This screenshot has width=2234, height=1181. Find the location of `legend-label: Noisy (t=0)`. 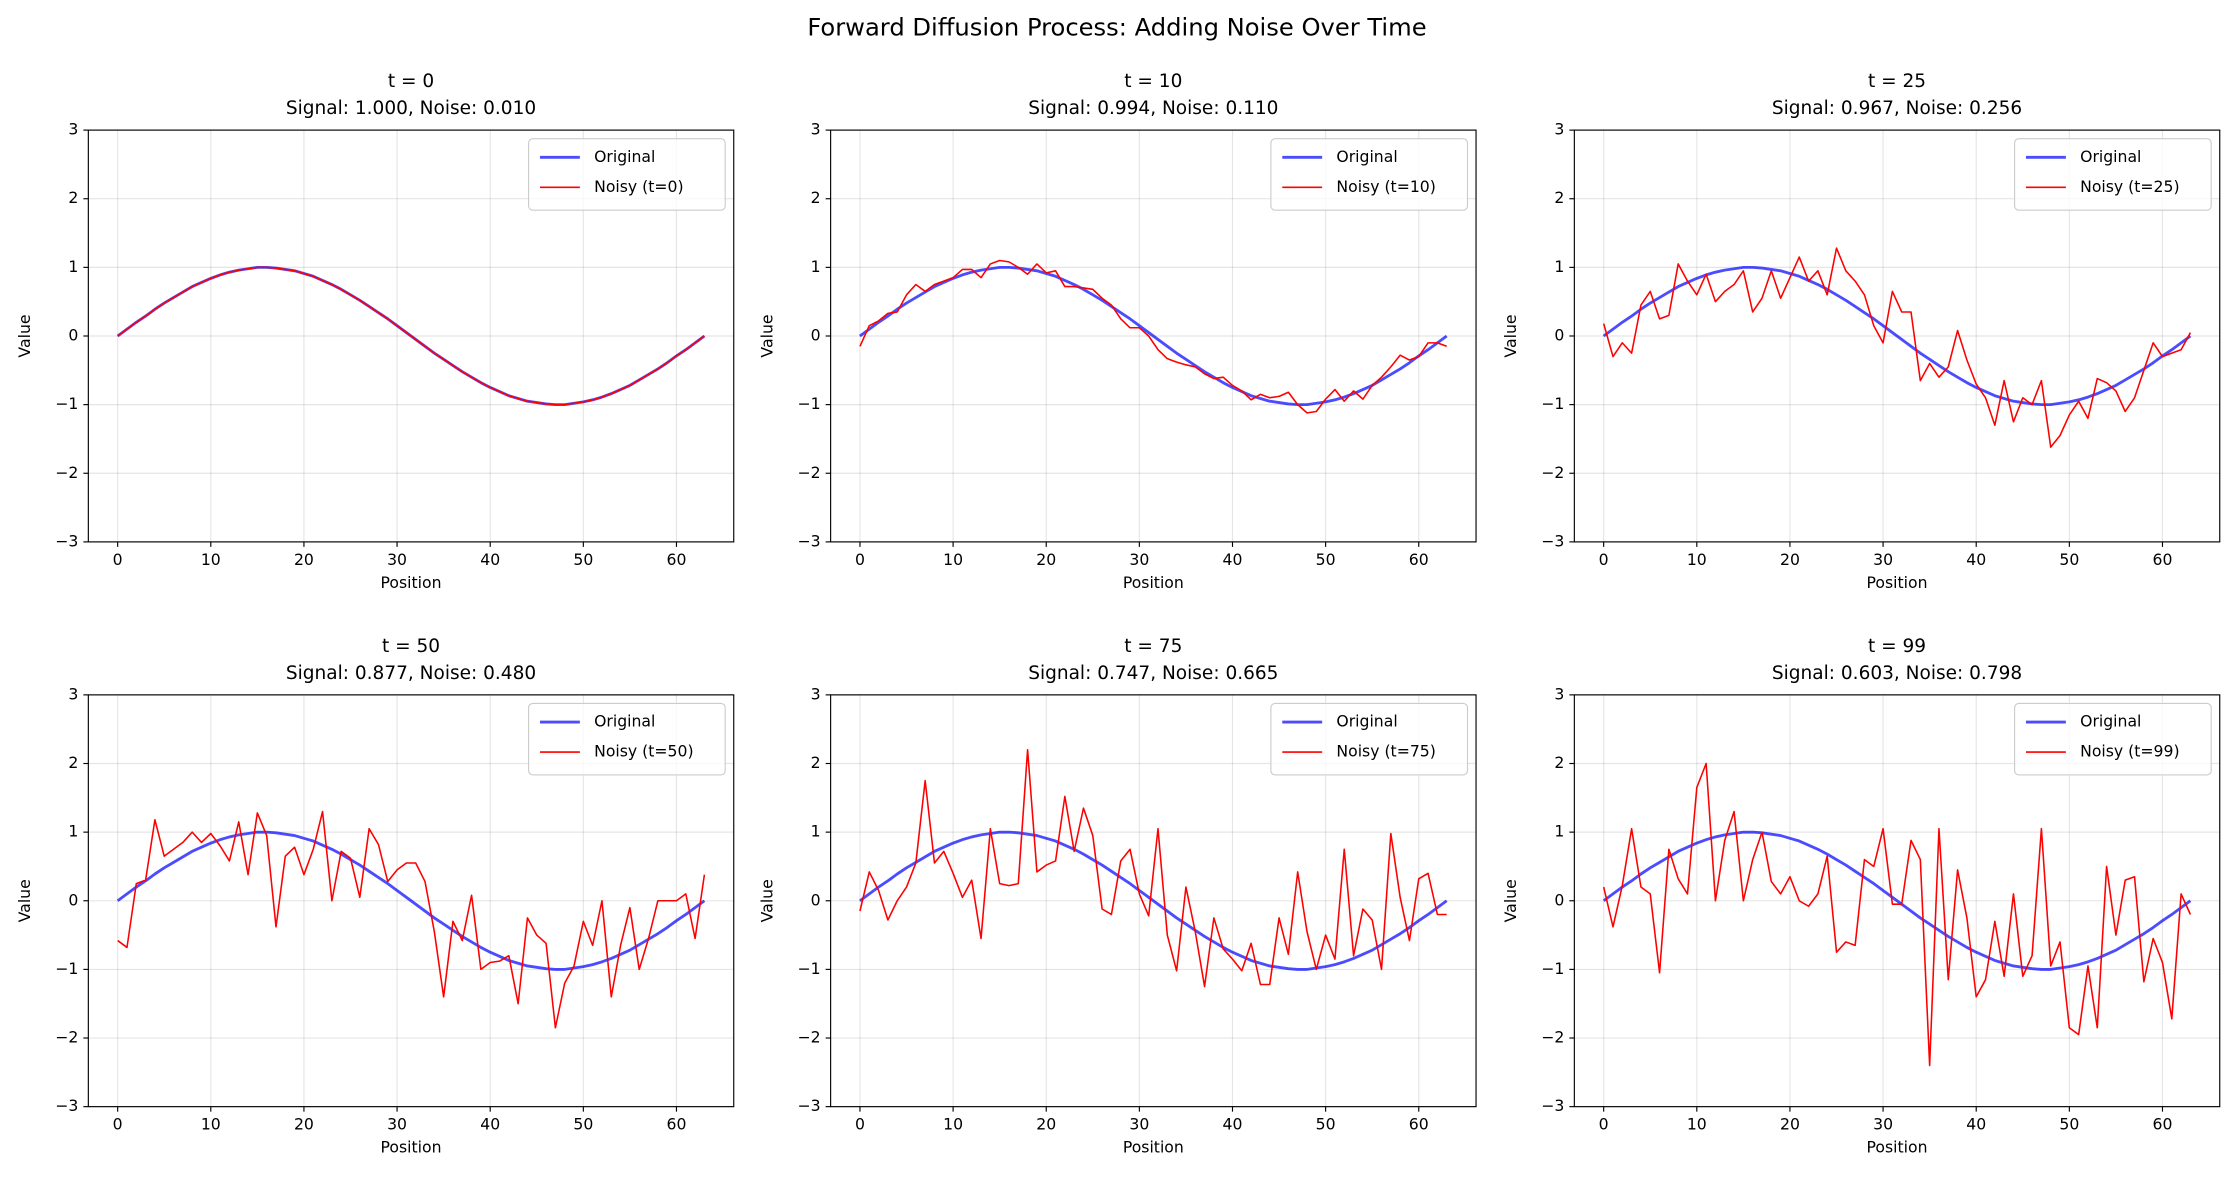

legend-label: Noisy (t=0) is located at coordinates (638, 186).